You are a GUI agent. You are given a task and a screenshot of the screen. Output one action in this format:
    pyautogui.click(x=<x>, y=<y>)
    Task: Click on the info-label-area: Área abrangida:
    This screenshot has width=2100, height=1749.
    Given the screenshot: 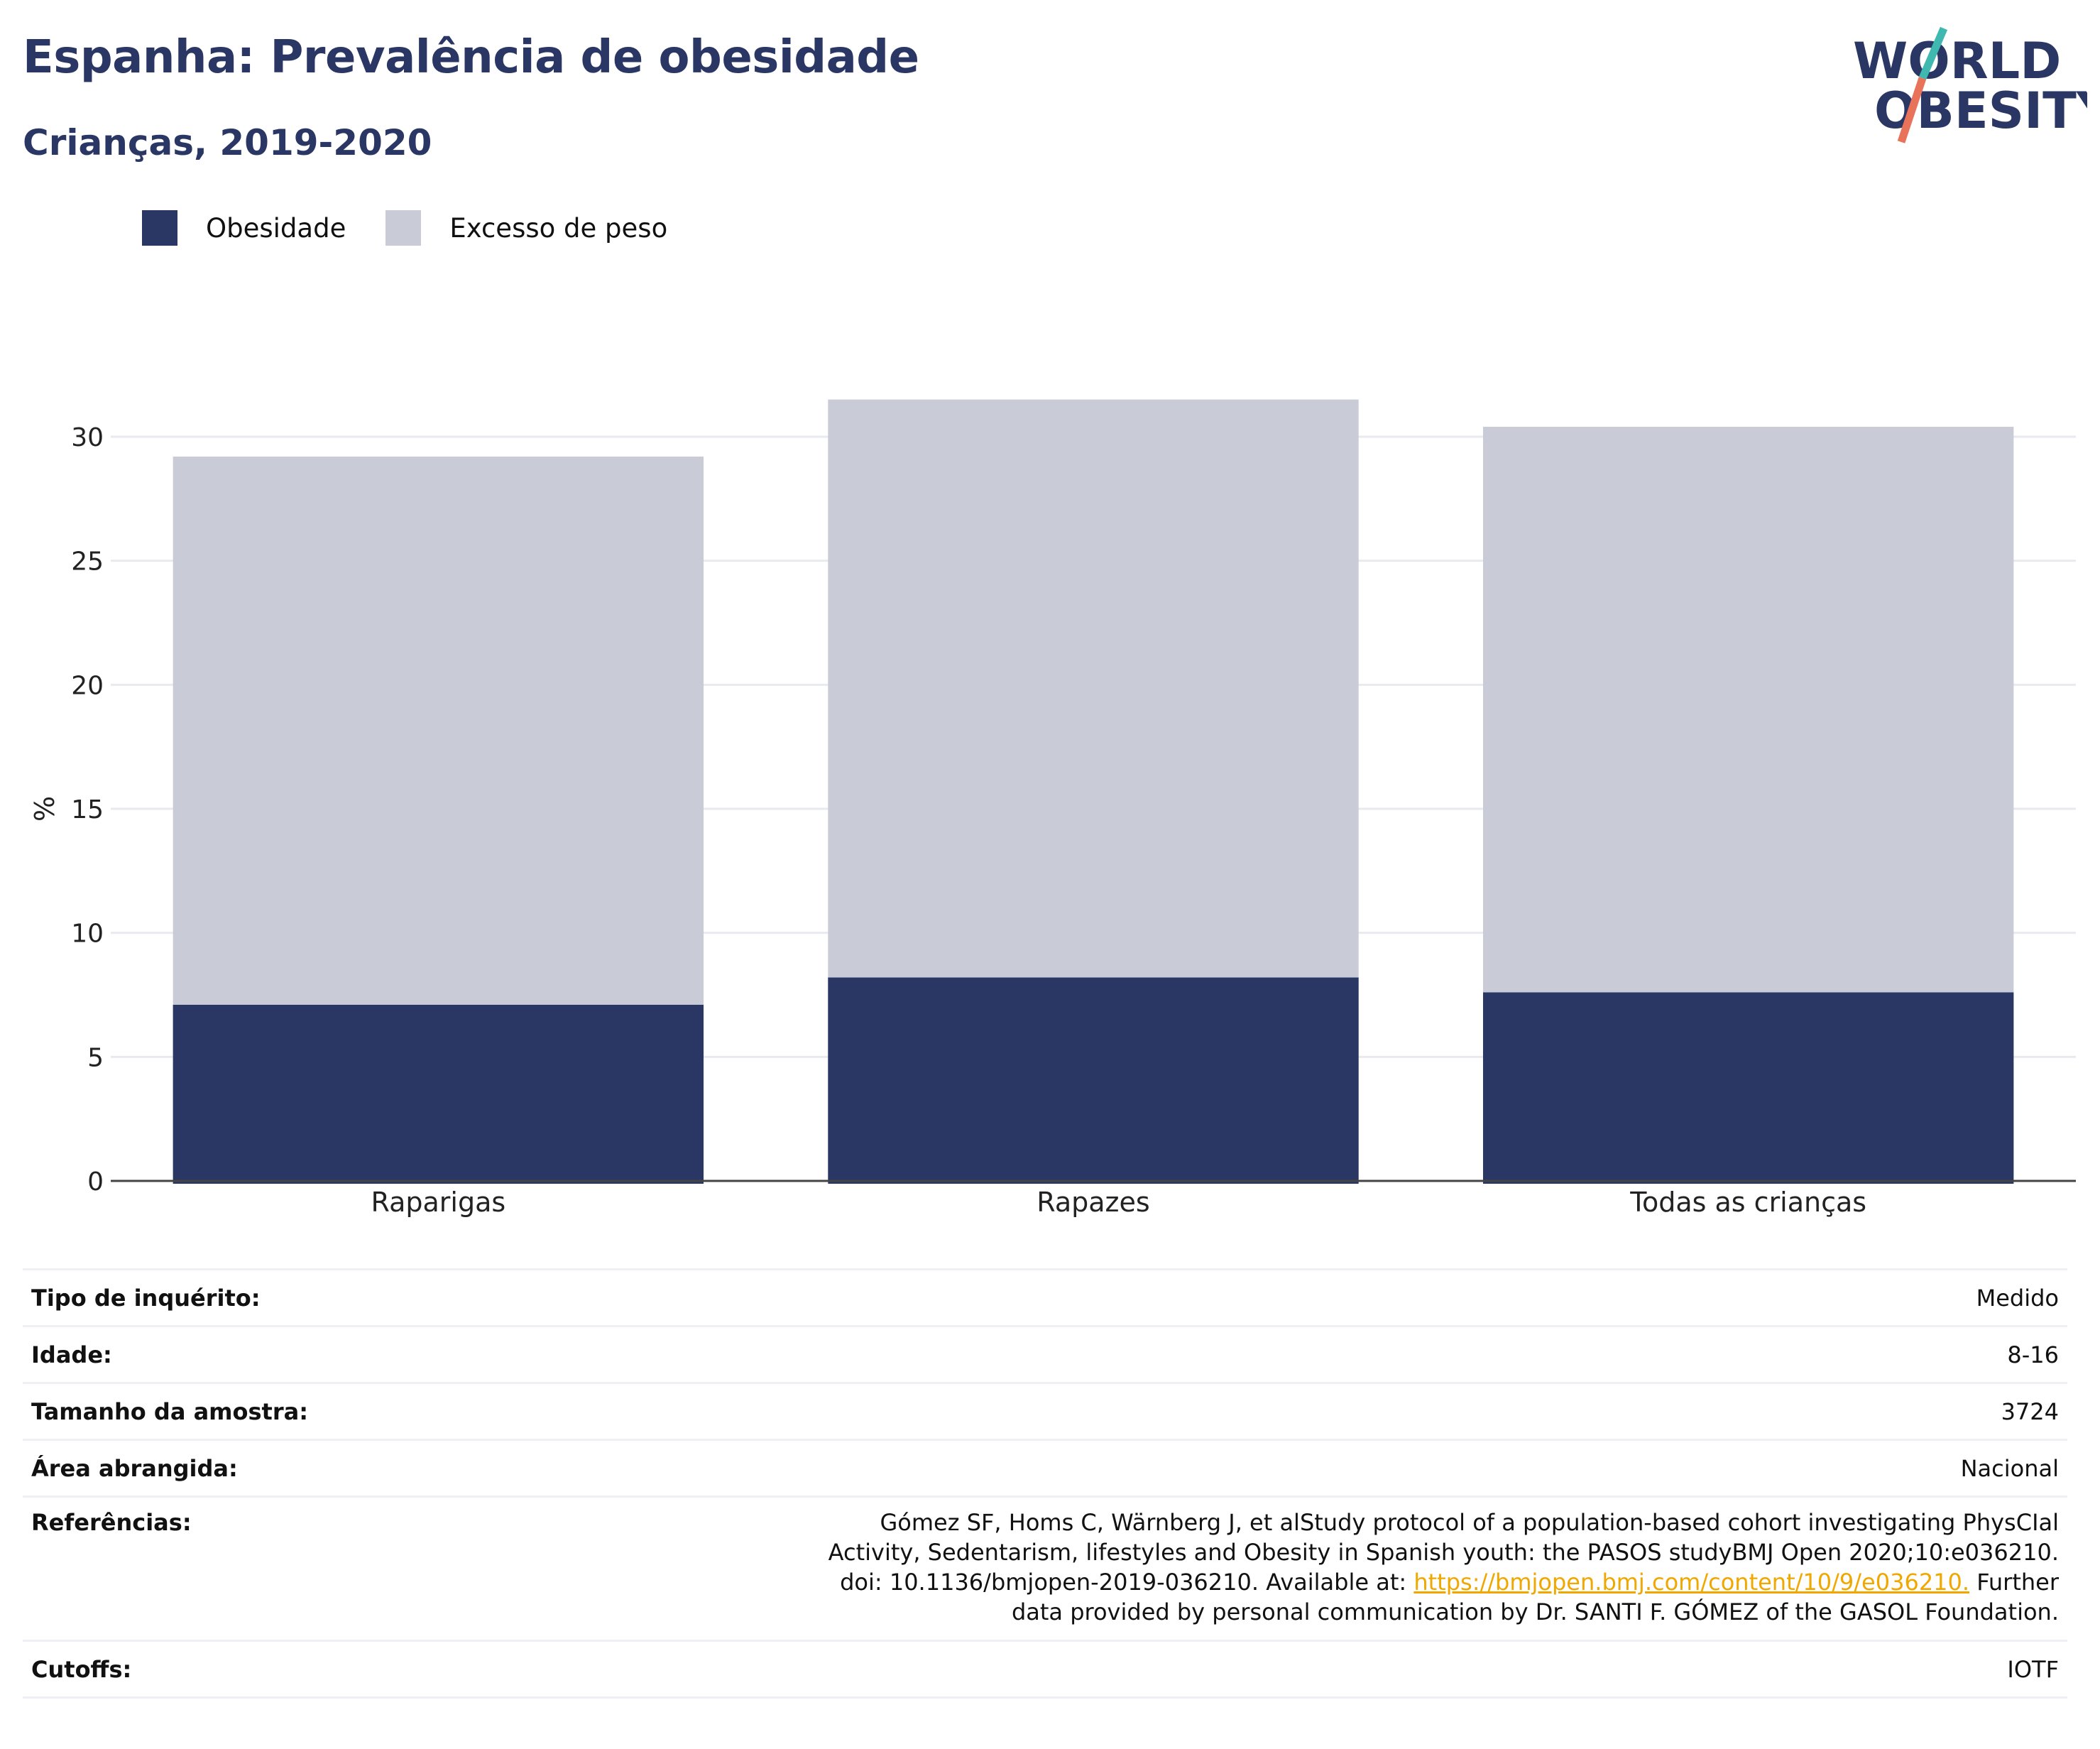 What is the action you would take?
    pyautogui.click(x=170, y=1468)
    